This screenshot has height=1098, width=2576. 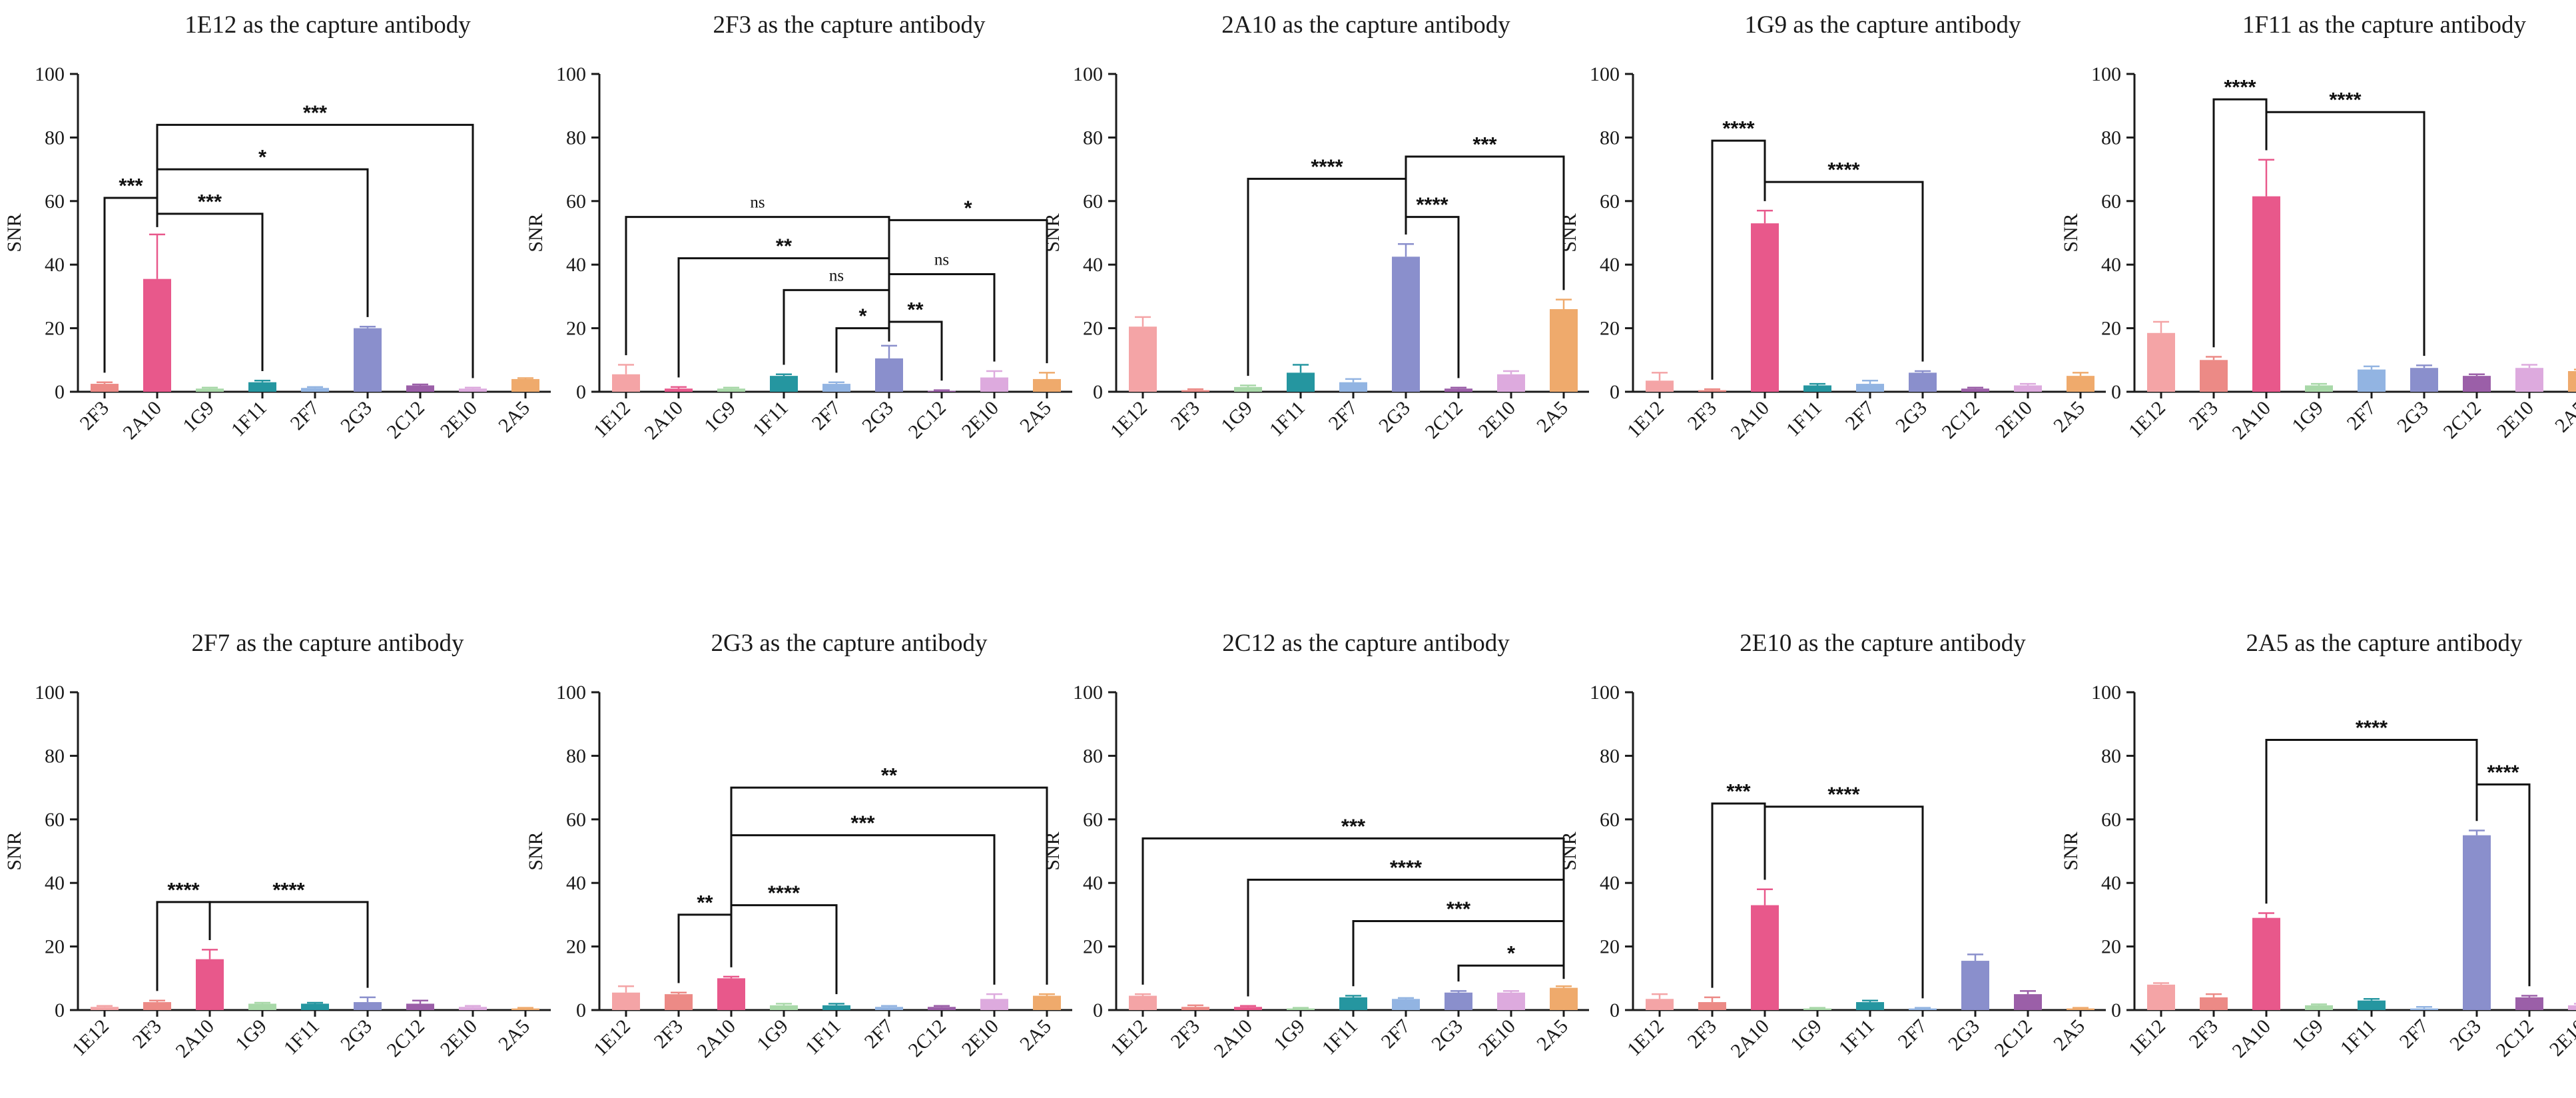 What do you see at coordinates (1093, 138) in the screenshot?
I see `y-tick-label: 80` at bounding box center [1093, 138].